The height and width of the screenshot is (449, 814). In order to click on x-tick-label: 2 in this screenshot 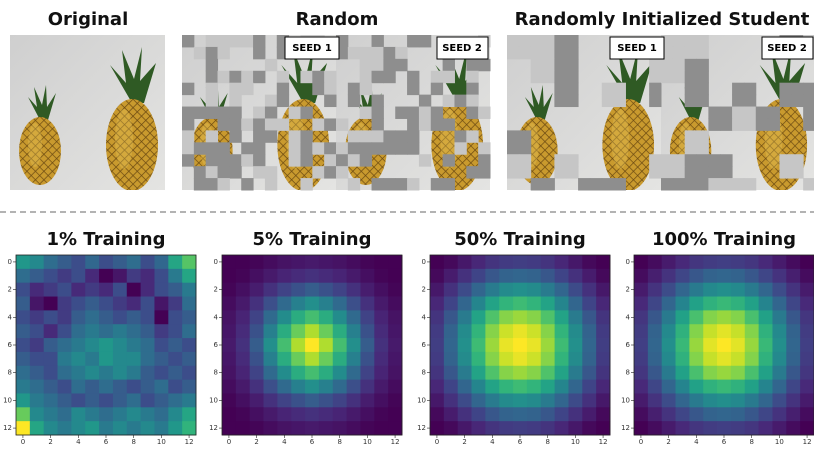, I will do `click(668, 441)`.